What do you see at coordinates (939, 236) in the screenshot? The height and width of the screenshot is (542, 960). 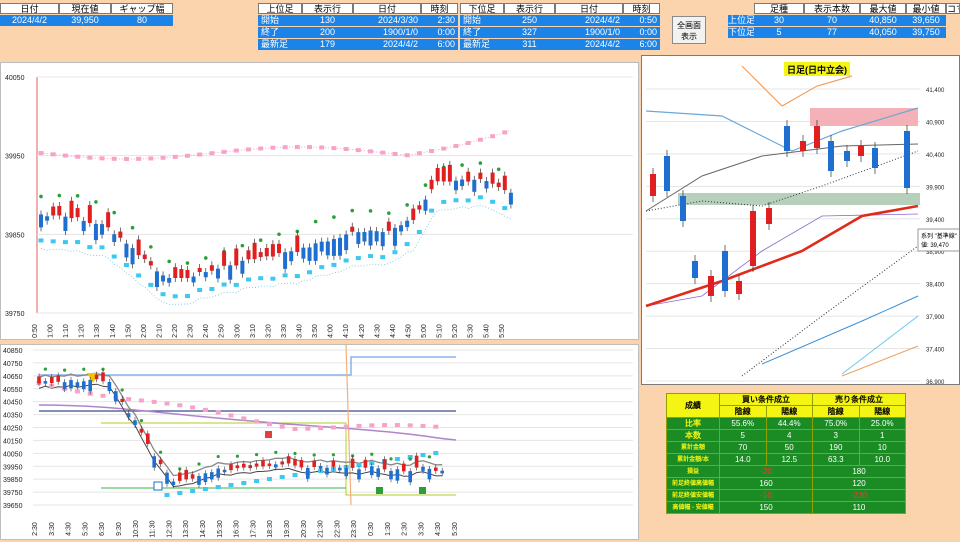 I see `daily-tooltip-line1: 系列 "基準線"` at bounding box center [939, 236].